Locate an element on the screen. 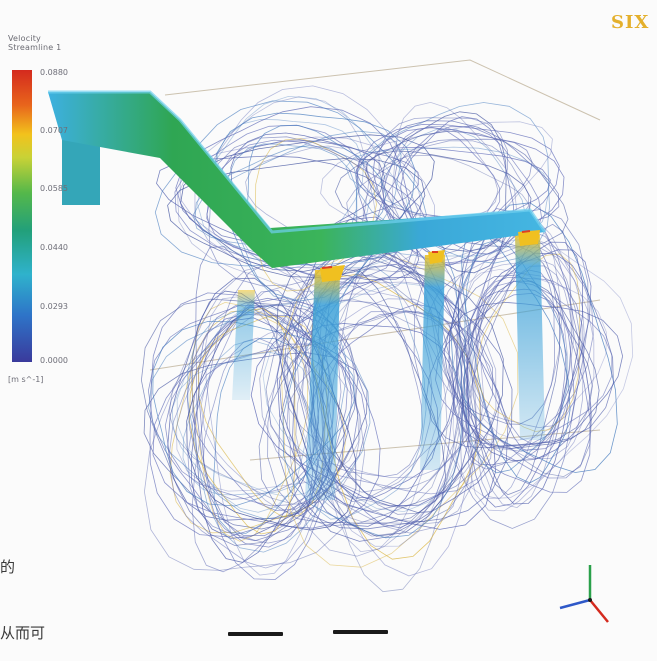 This screenshot has height=661, width=657. outlet-hot-zones is located at coordinates (430, 256).